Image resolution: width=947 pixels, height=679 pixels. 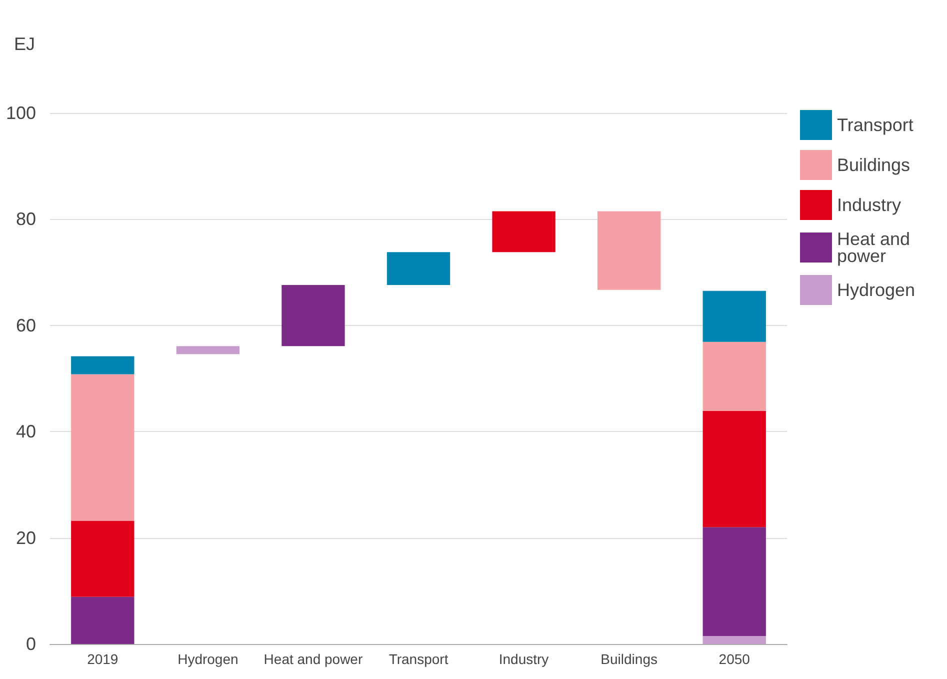 What do you see at coordinates (26, 219) in the screenshot?
I see `y-tick-label: 80` at bounding box center [26, 219].